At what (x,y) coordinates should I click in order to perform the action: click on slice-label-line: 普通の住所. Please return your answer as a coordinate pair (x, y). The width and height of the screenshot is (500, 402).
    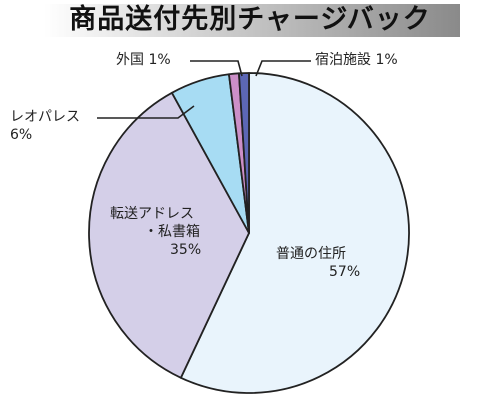
    Looking at the image, I should click on (311, 254).